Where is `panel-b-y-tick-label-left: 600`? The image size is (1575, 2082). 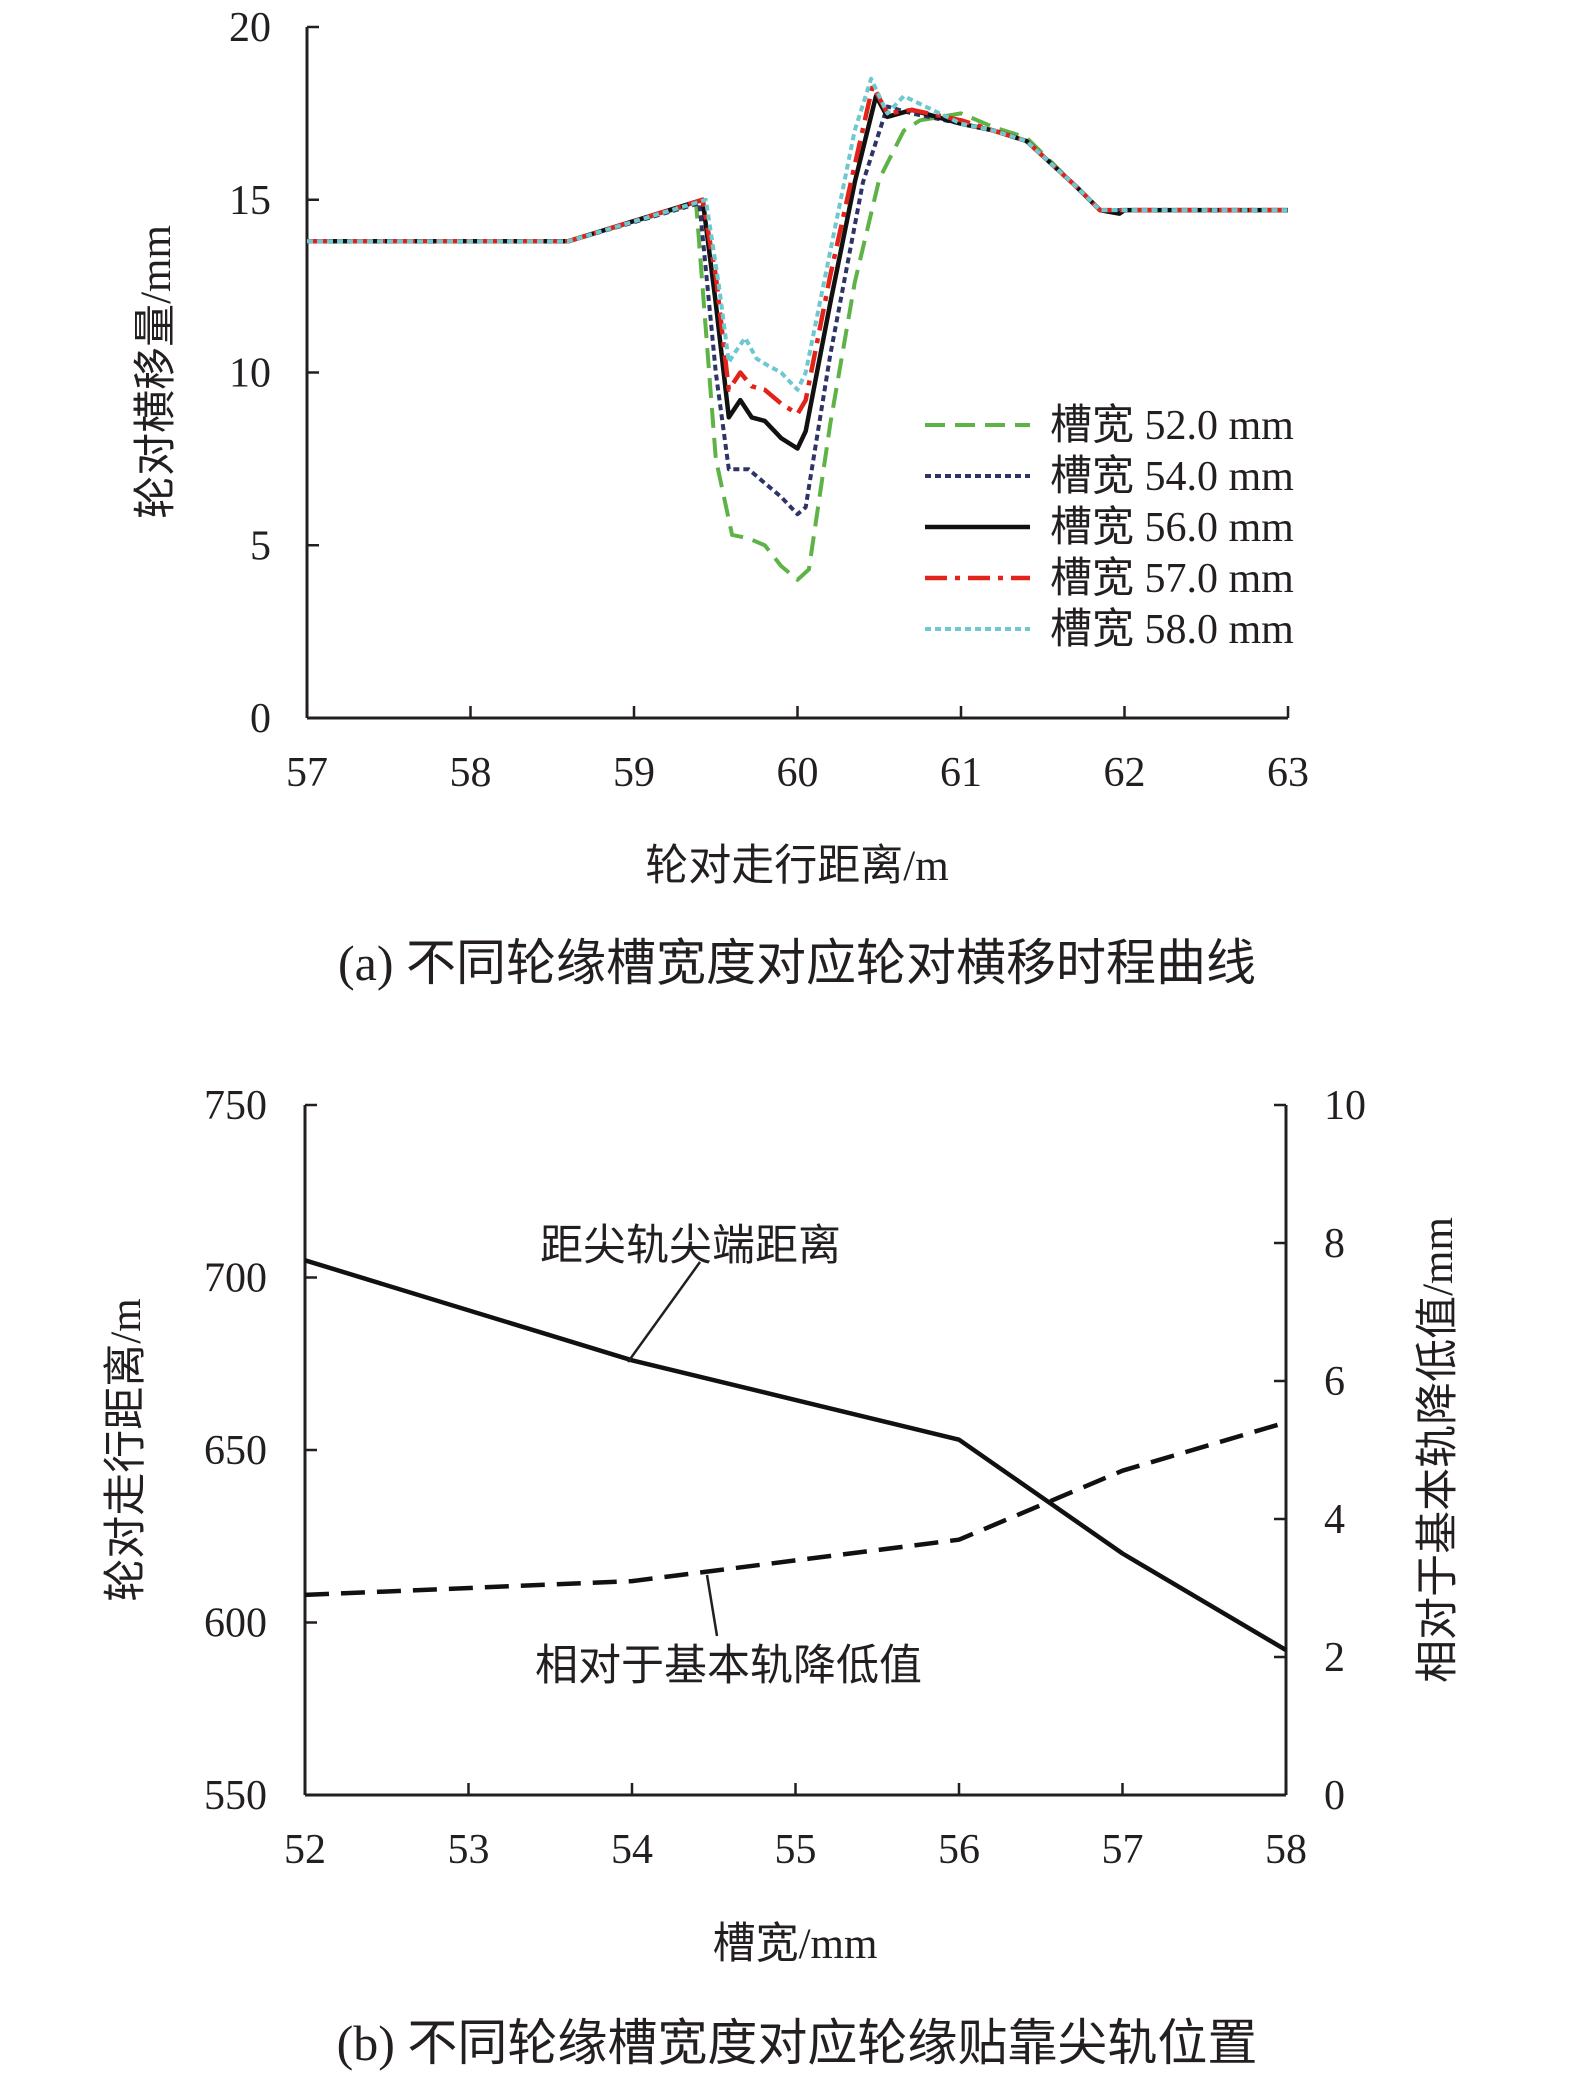
panel-b-y-tick-label-left: 600 is located at coordinates (235, 1624).